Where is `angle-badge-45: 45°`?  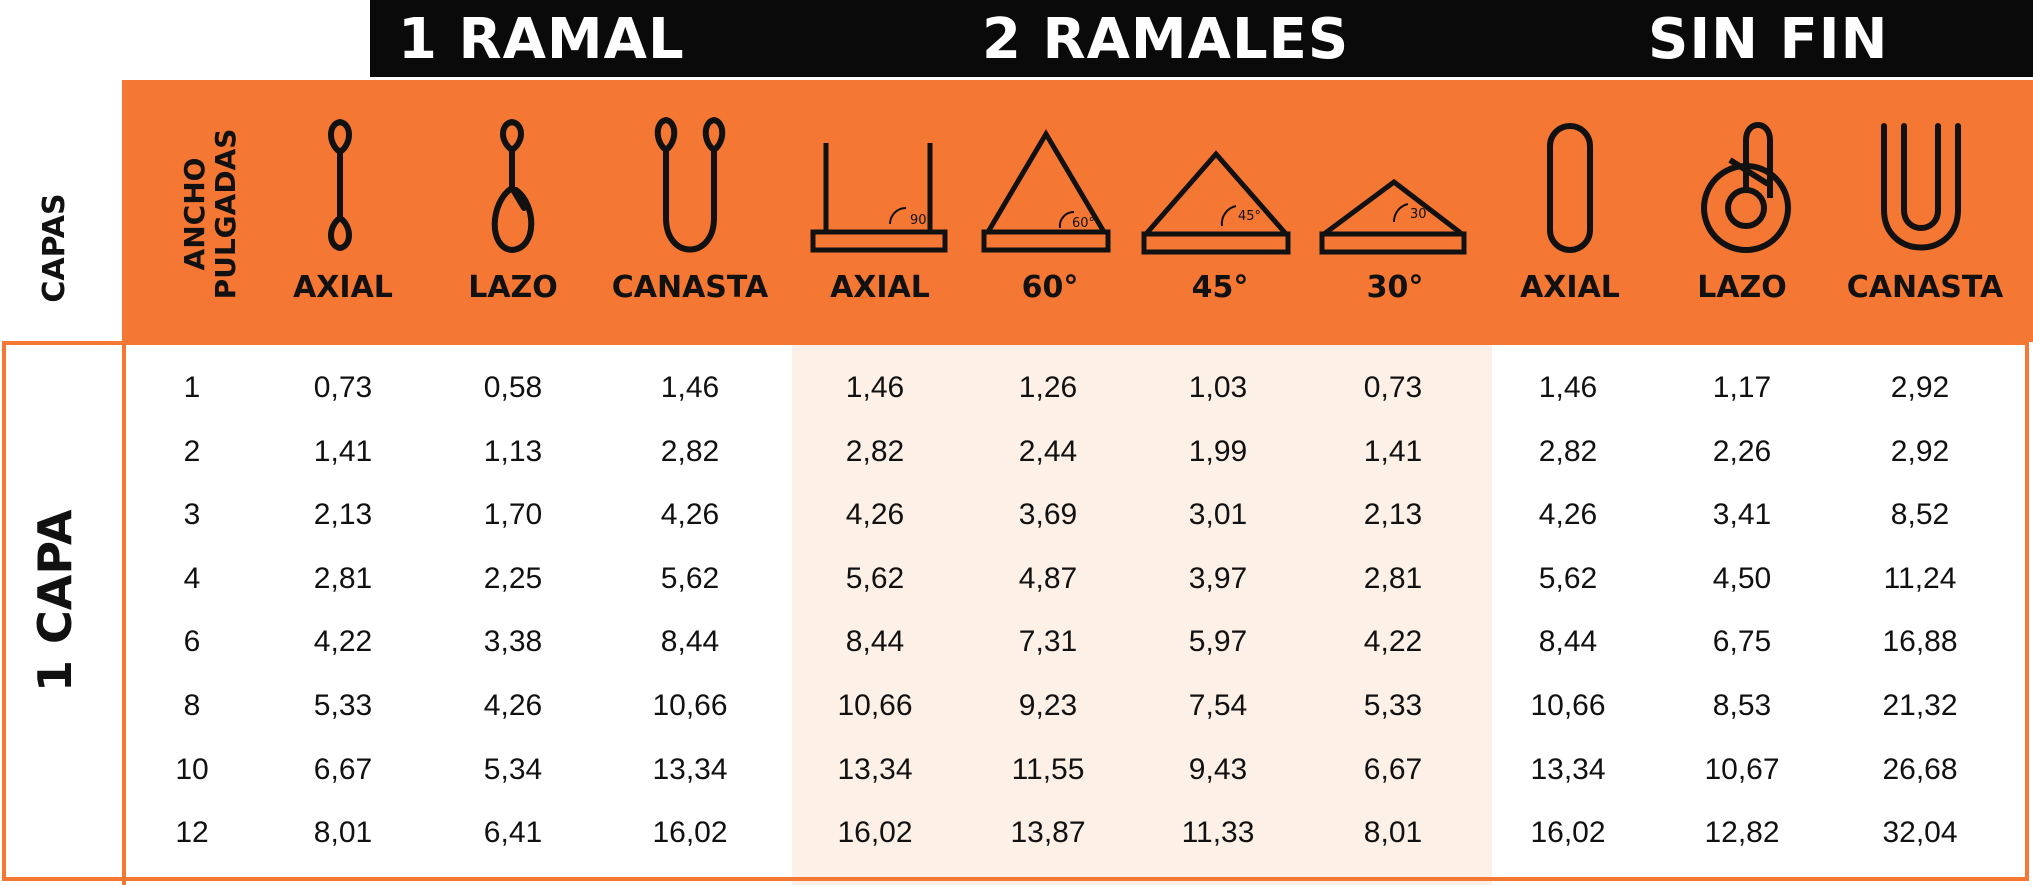 angle-badge-45: 45° is located at coordinates (1249, 216).